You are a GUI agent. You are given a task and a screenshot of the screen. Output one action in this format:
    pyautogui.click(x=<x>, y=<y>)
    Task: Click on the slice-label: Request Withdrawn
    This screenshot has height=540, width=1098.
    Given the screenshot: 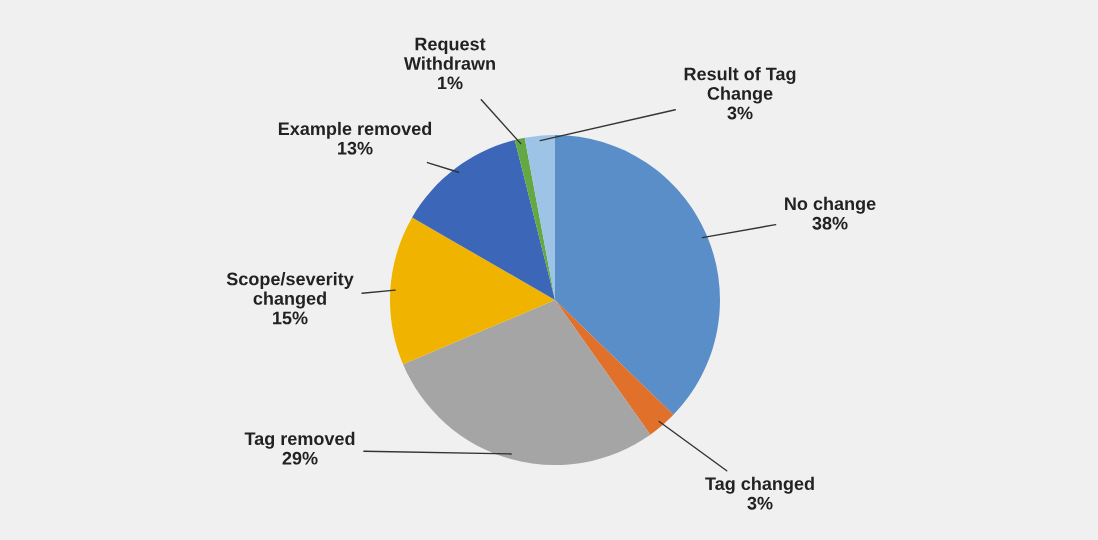 What is the action you would take?
    pyautogui.click(x=449, y=53)
    